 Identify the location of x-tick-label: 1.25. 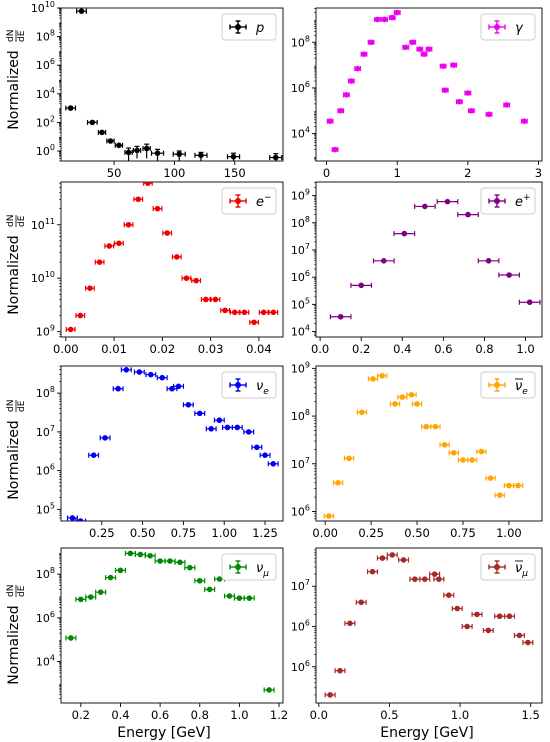
(265, 533).